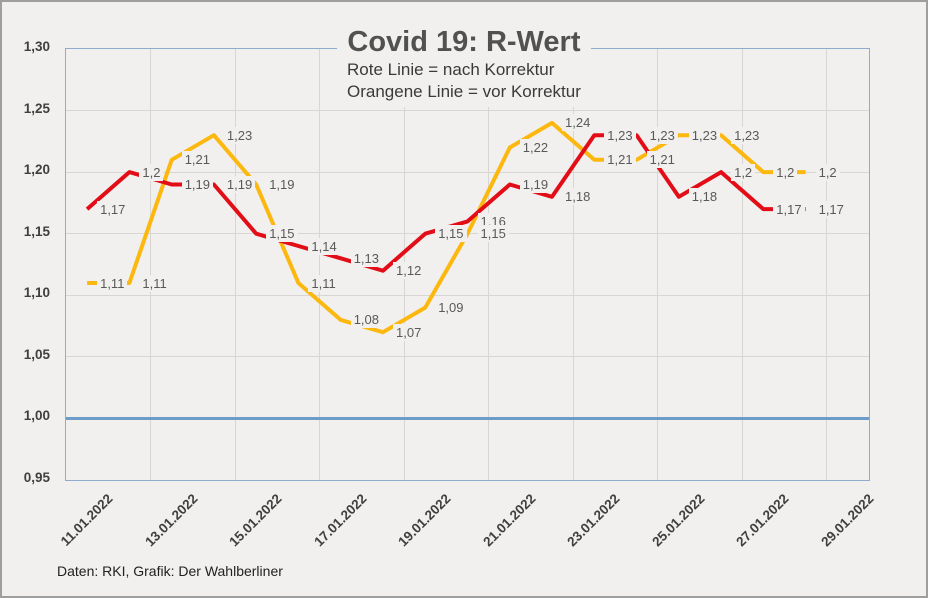 The height and width of the screenshot is (598, 928). I want to click on data-label-vor-korrektur: 1,22, so click(535, 147).